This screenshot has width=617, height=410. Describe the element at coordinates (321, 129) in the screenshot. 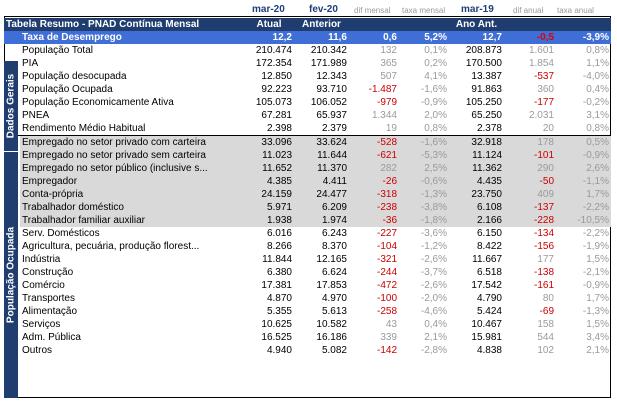

I see `cell-anterior: 2.379` at that location.